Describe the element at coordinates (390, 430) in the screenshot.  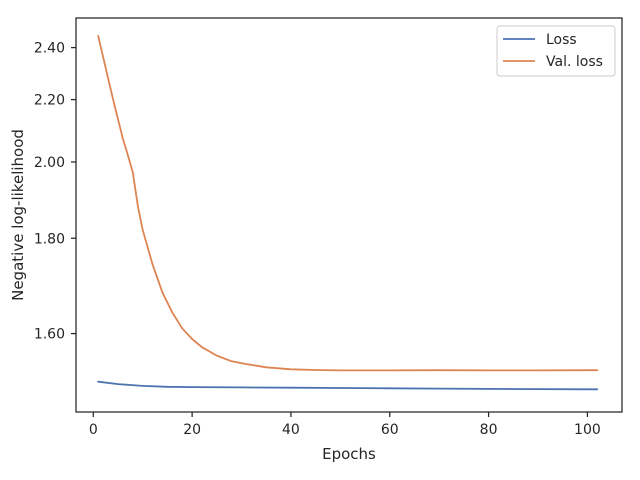
I see `x-tick-label: 60` at that location.